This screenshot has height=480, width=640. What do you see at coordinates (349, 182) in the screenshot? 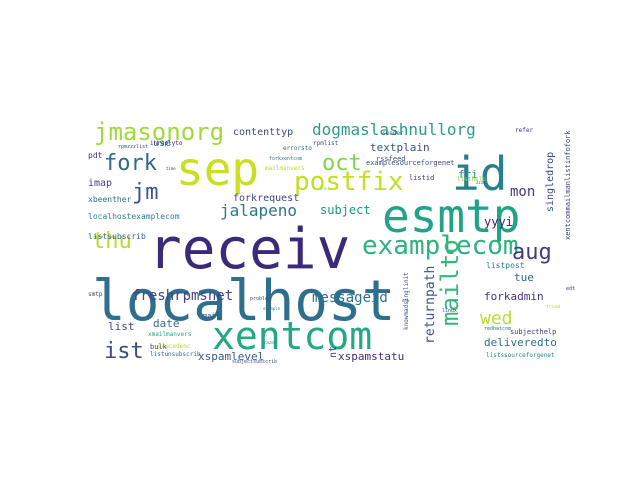
I see `word-postfix: postfix` at bounding box center [349, 182].